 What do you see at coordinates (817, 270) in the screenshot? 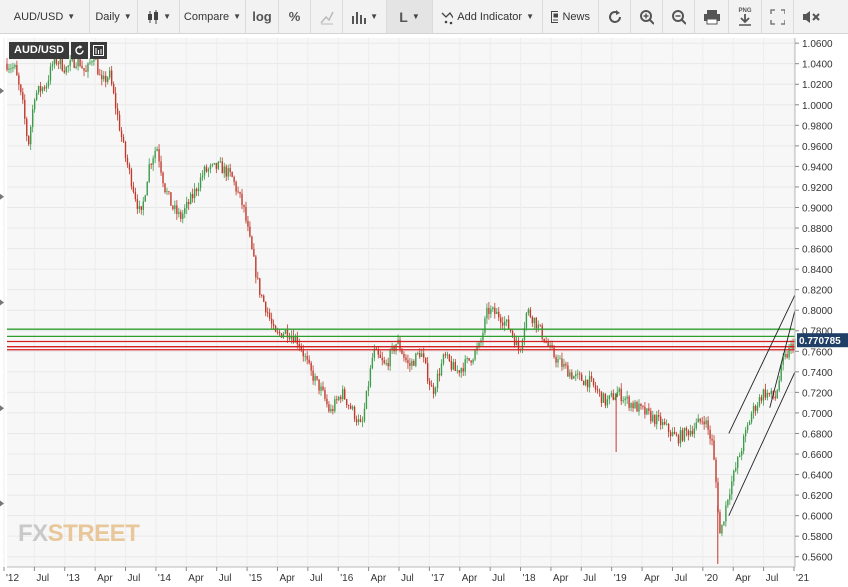
I see `y-tick-label: 0.8400` at bounding box center [817, 270].